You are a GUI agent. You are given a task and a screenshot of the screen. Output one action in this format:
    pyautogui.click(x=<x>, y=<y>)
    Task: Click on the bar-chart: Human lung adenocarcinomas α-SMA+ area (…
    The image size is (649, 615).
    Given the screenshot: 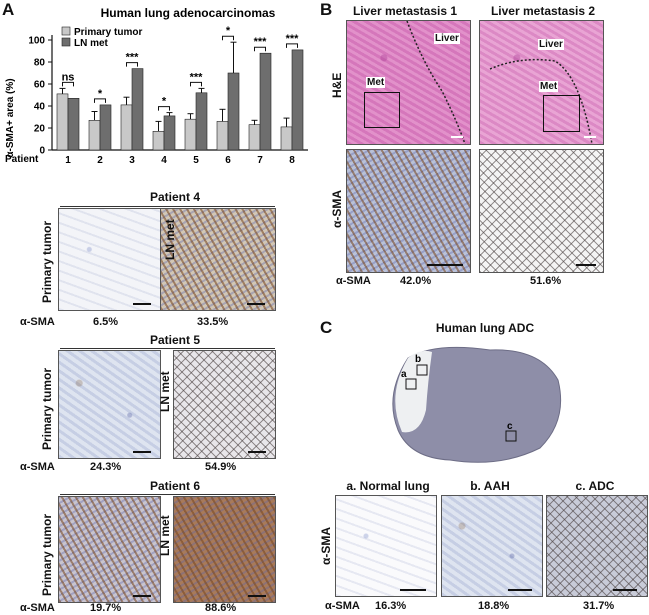 What is the action you would take?
    pyautogui.click(x=156, y=86)
    